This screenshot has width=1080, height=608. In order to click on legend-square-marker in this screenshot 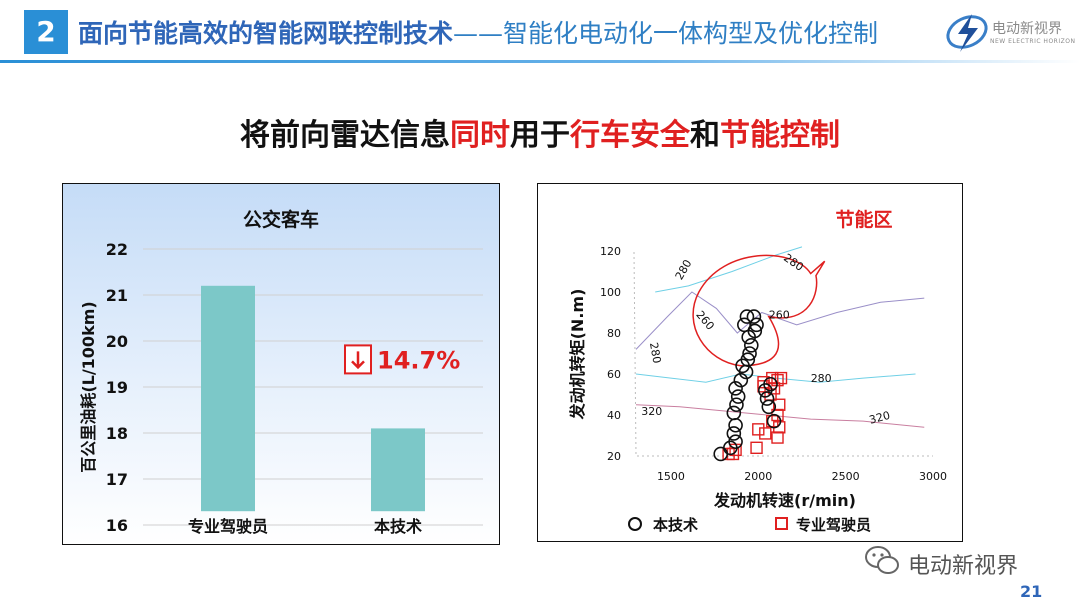, I will do `click(781, 523)`.